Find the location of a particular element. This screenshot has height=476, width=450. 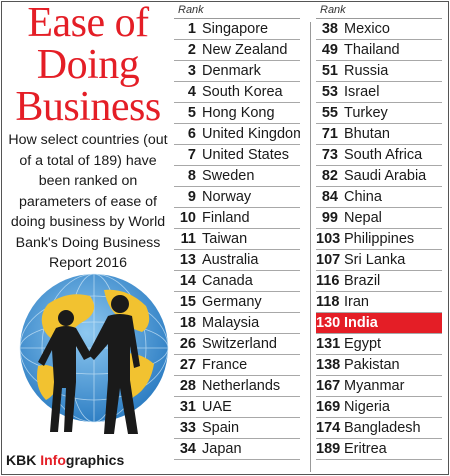

country-name: Myanmar is located at coordinates (374, 386).